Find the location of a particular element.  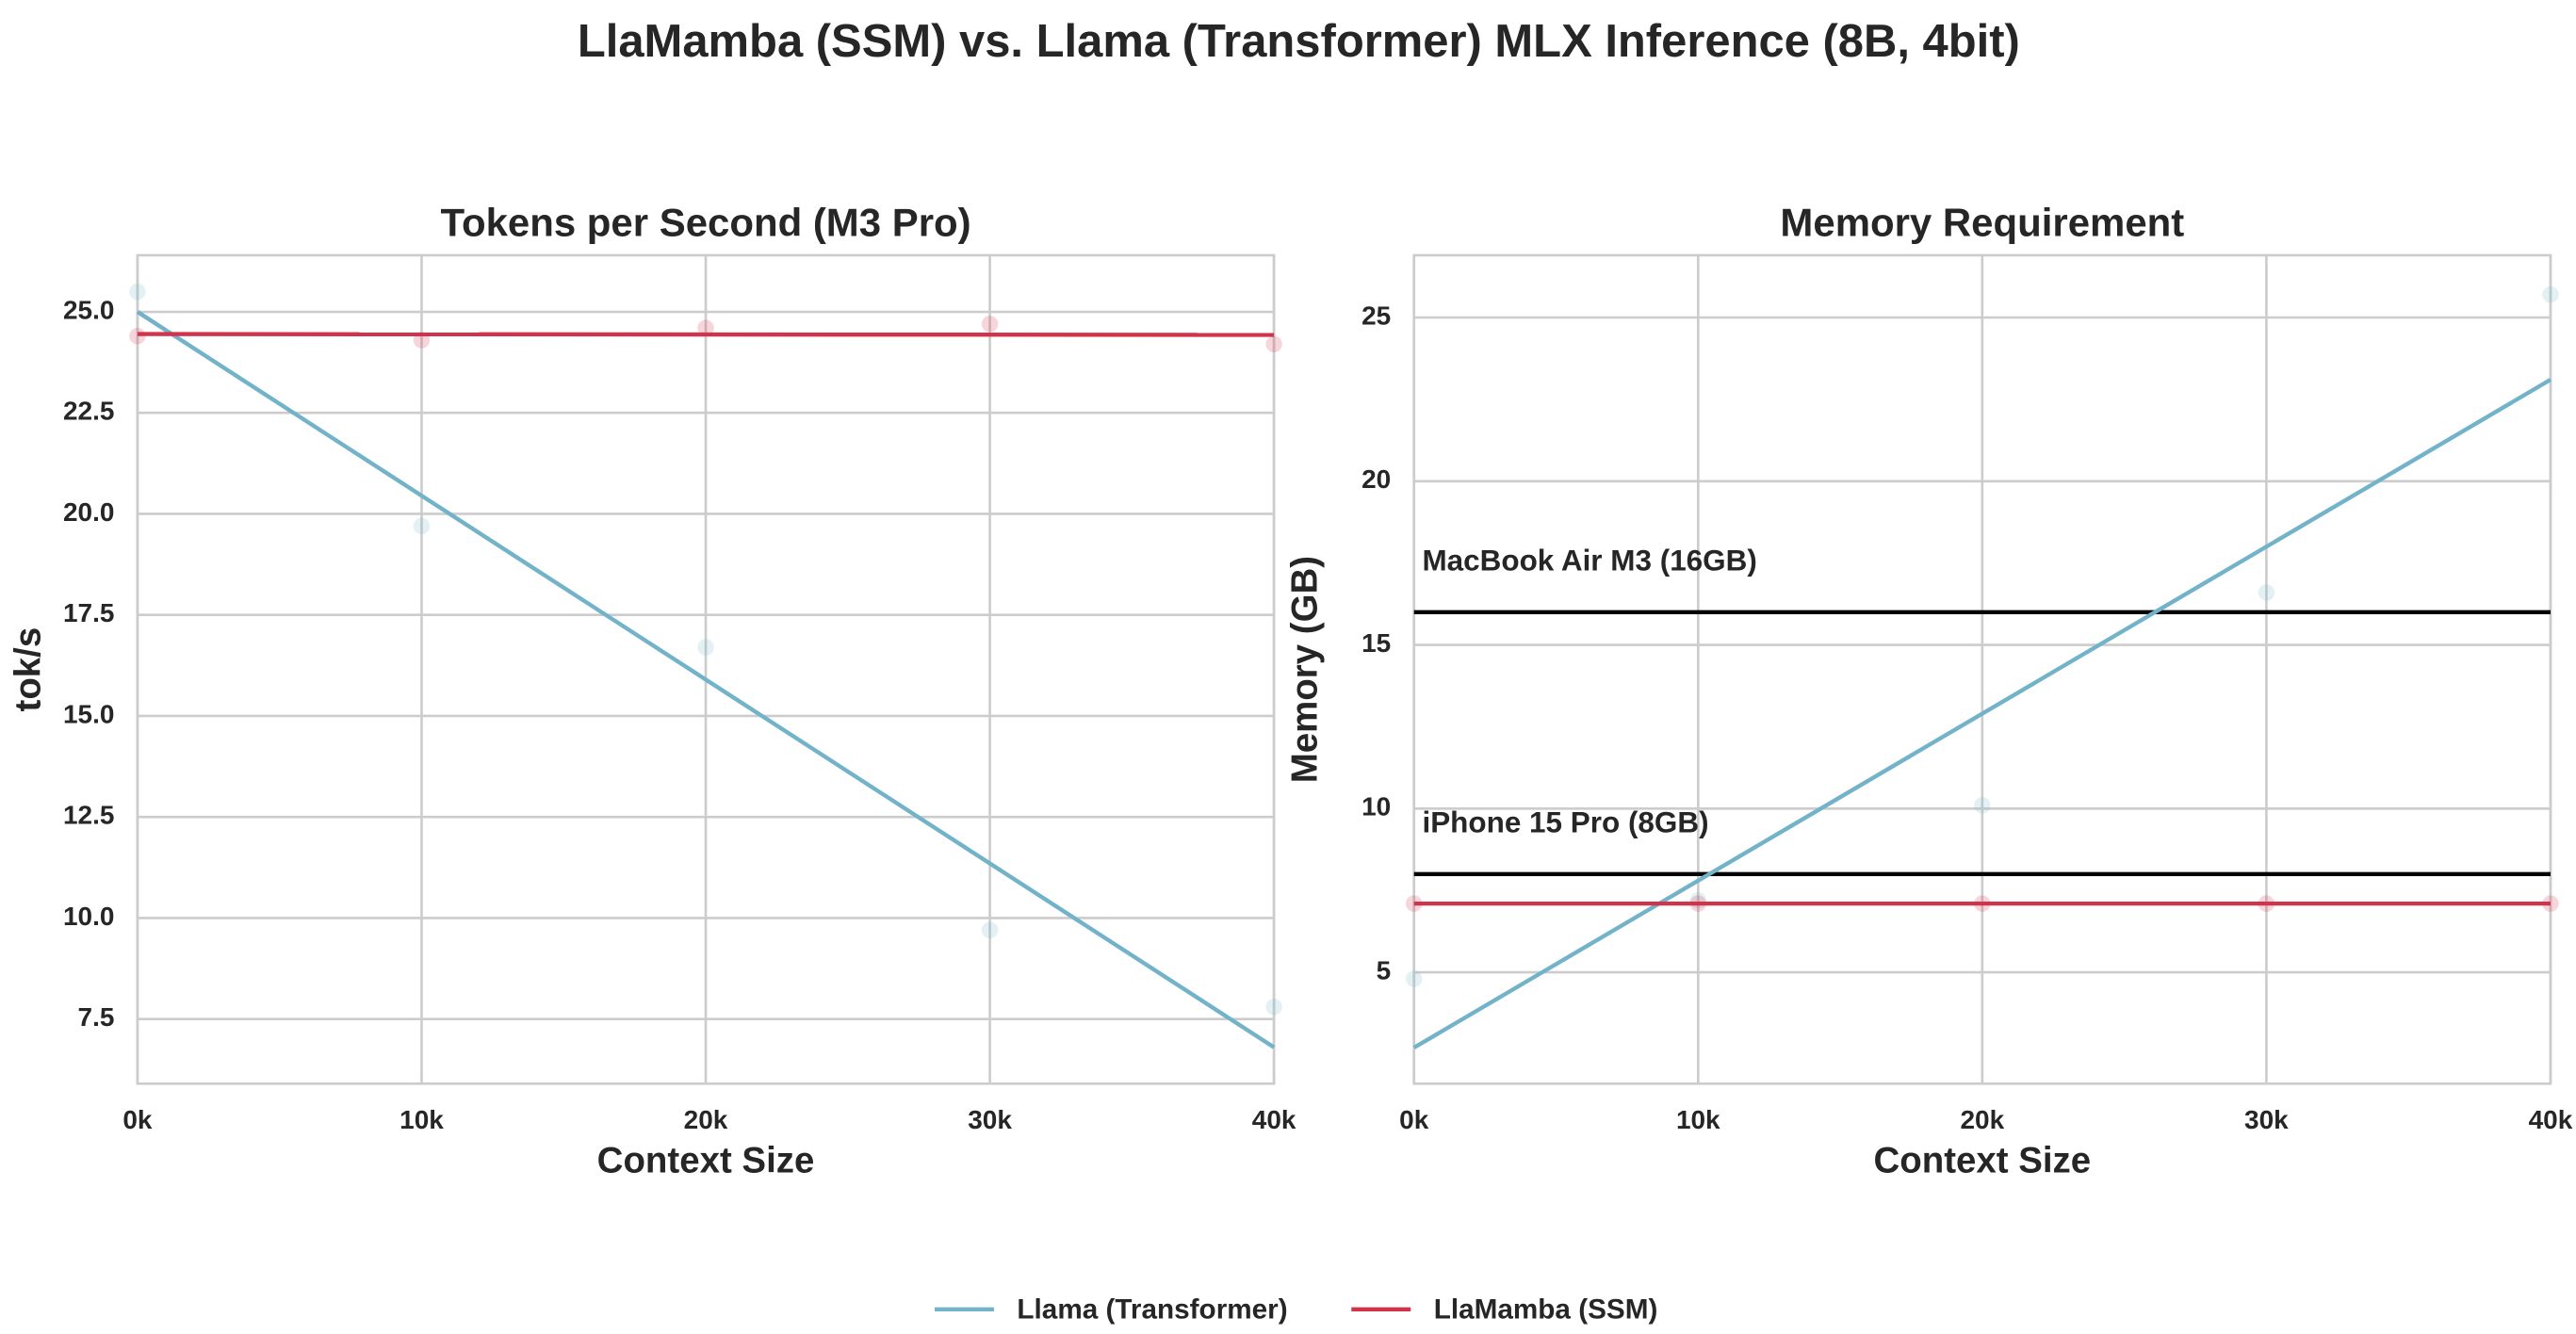

y-axis-label: tok/s is located at coordinates (28, 669).